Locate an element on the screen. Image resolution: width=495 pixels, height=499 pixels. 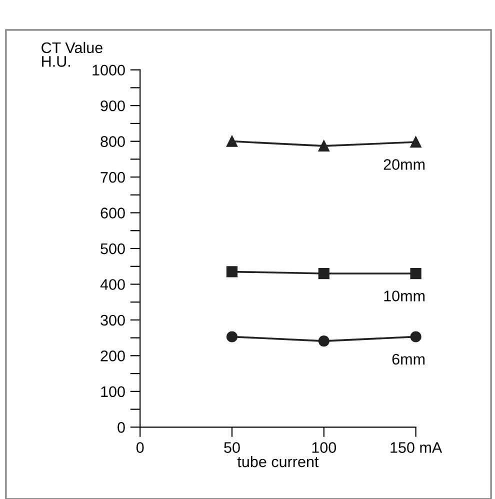
series-label: 20mm is located at coordinates (404, 164).